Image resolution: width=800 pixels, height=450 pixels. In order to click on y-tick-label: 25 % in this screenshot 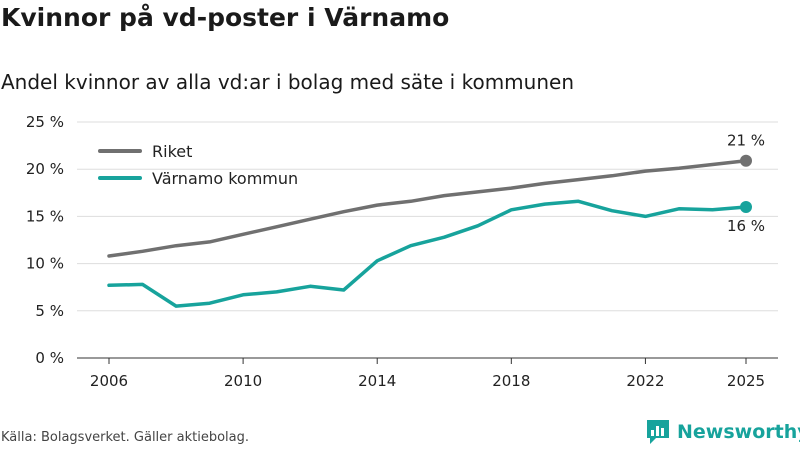, I will do `click(45, 122)`.